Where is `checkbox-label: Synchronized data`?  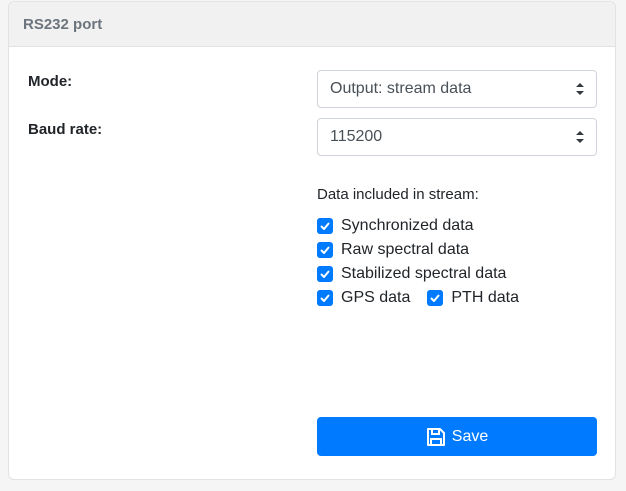
checkbox-label: Synchronized data is located at coordinates (407, 225).